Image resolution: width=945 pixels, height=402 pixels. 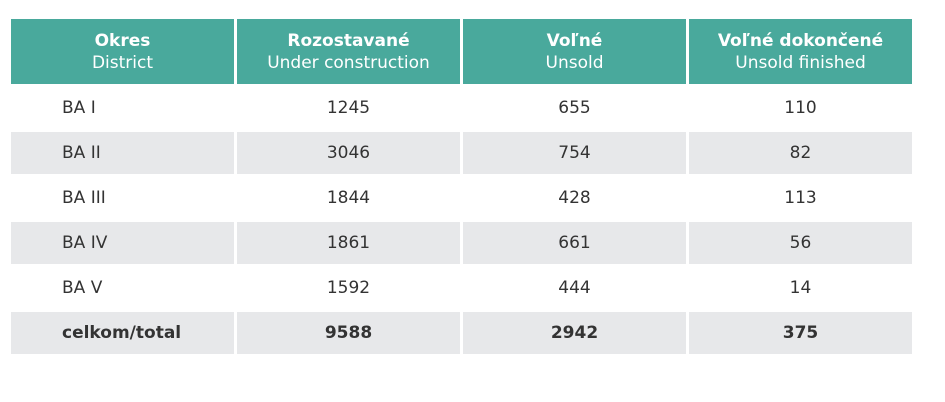 I want to click on table-row: BA I 1245 655 110, so click(x=461, y=108).